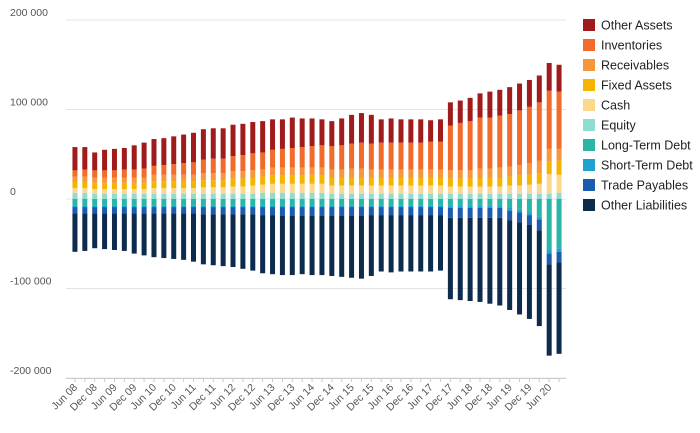 This screenshot has width=700, height=433. What do you see at coordinates (635, 66) in the screenshot?
I see `legend-label: Receivables` at bounding box center [635, 66].